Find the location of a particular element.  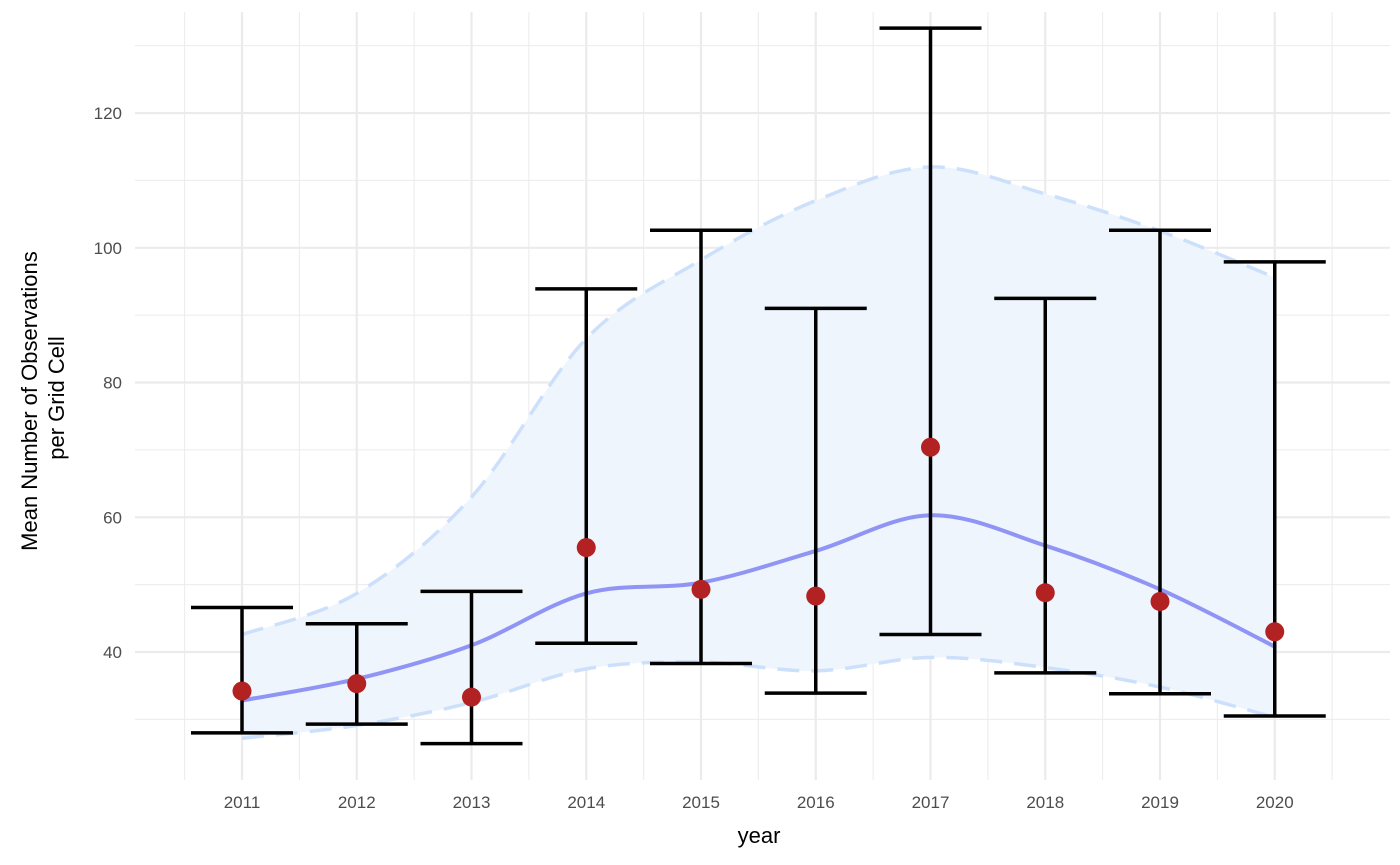

x-tick-label: 2019 is located at coordinates (1160, 802).